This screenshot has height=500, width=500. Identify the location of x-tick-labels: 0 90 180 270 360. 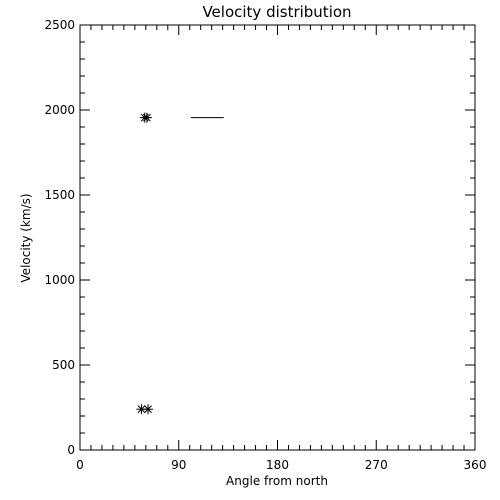
(281, 465).